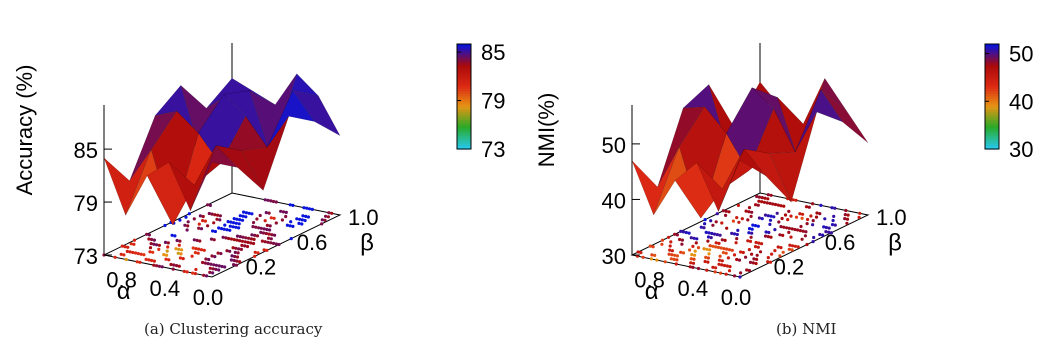 The image size is (1055, 354). I want to click on caption-nmi: (b) NMI, so click(806, 329).